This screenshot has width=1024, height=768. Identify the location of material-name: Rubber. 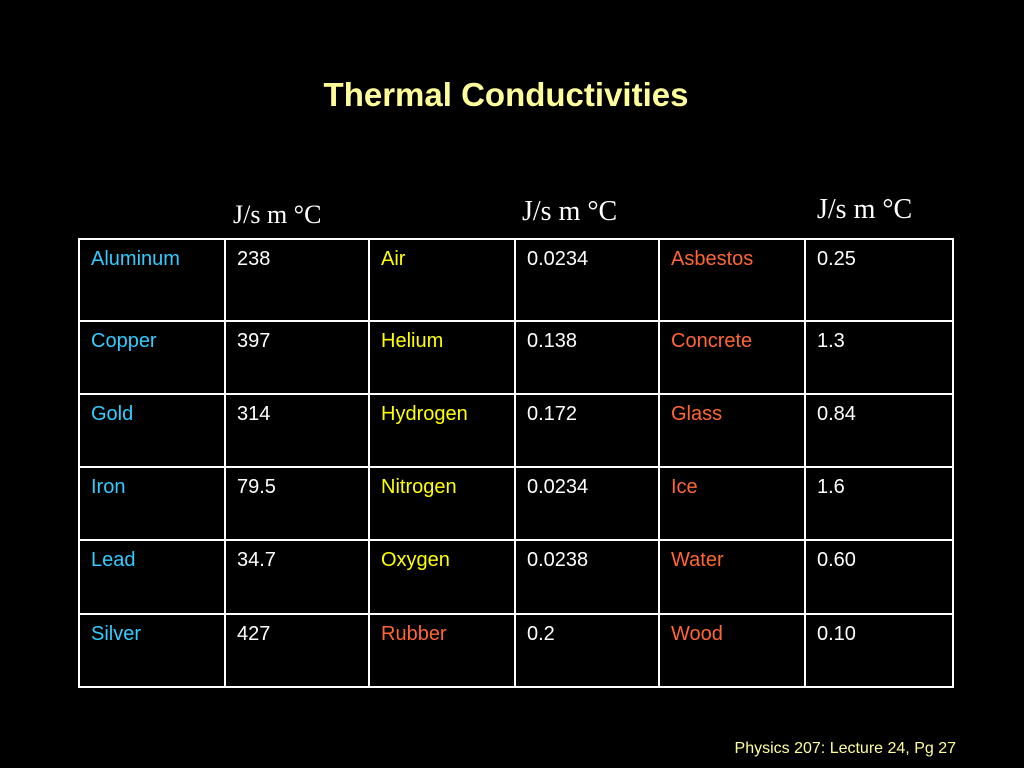
(442, 650).